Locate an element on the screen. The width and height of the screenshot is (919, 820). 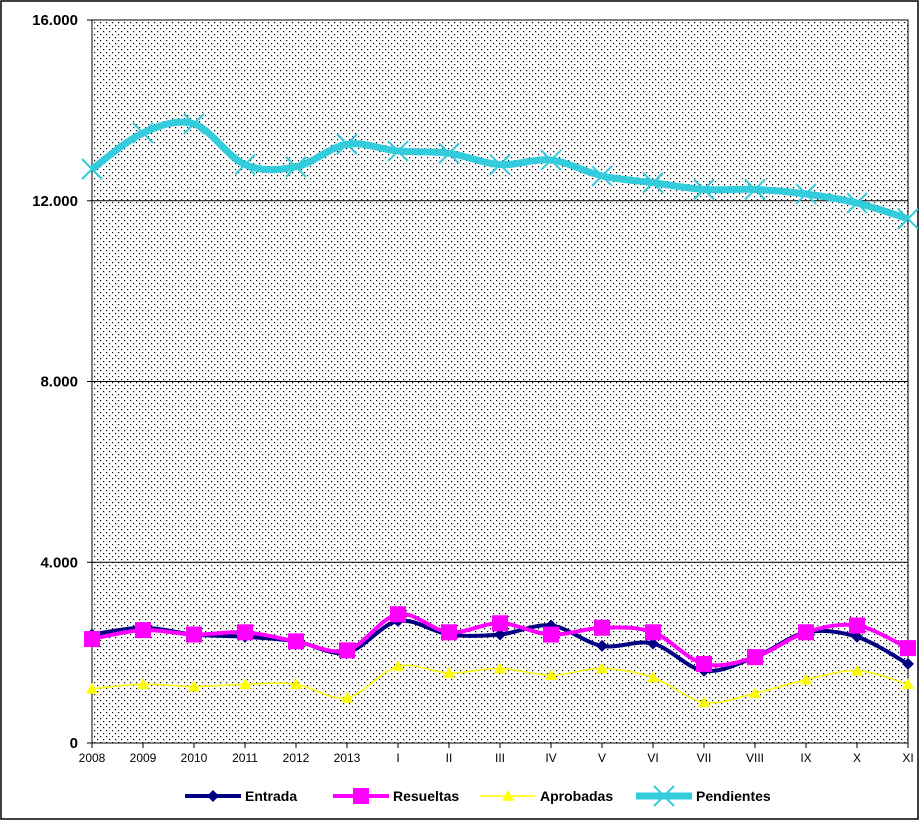
x-tick-label: VI is located at coordinates (652, 758).